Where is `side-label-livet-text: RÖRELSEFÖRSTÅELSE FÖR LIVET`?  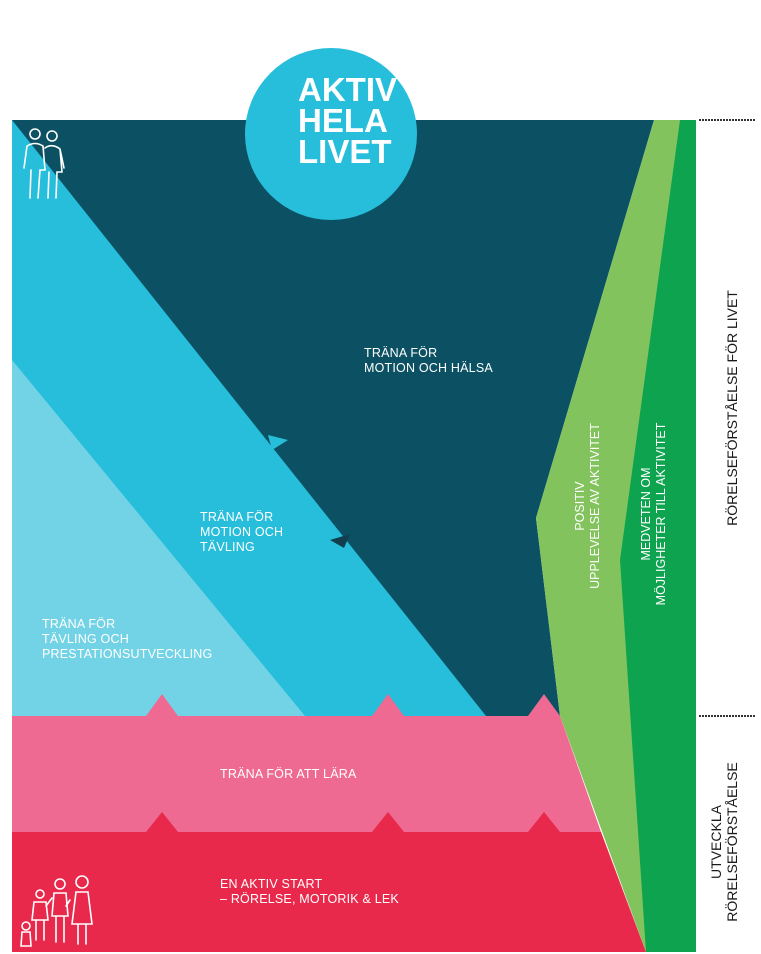 side-label-livet-text: RÖRELSEFÖRSTÅELSE FÖR LIVET is located at coordinates (732, 408).